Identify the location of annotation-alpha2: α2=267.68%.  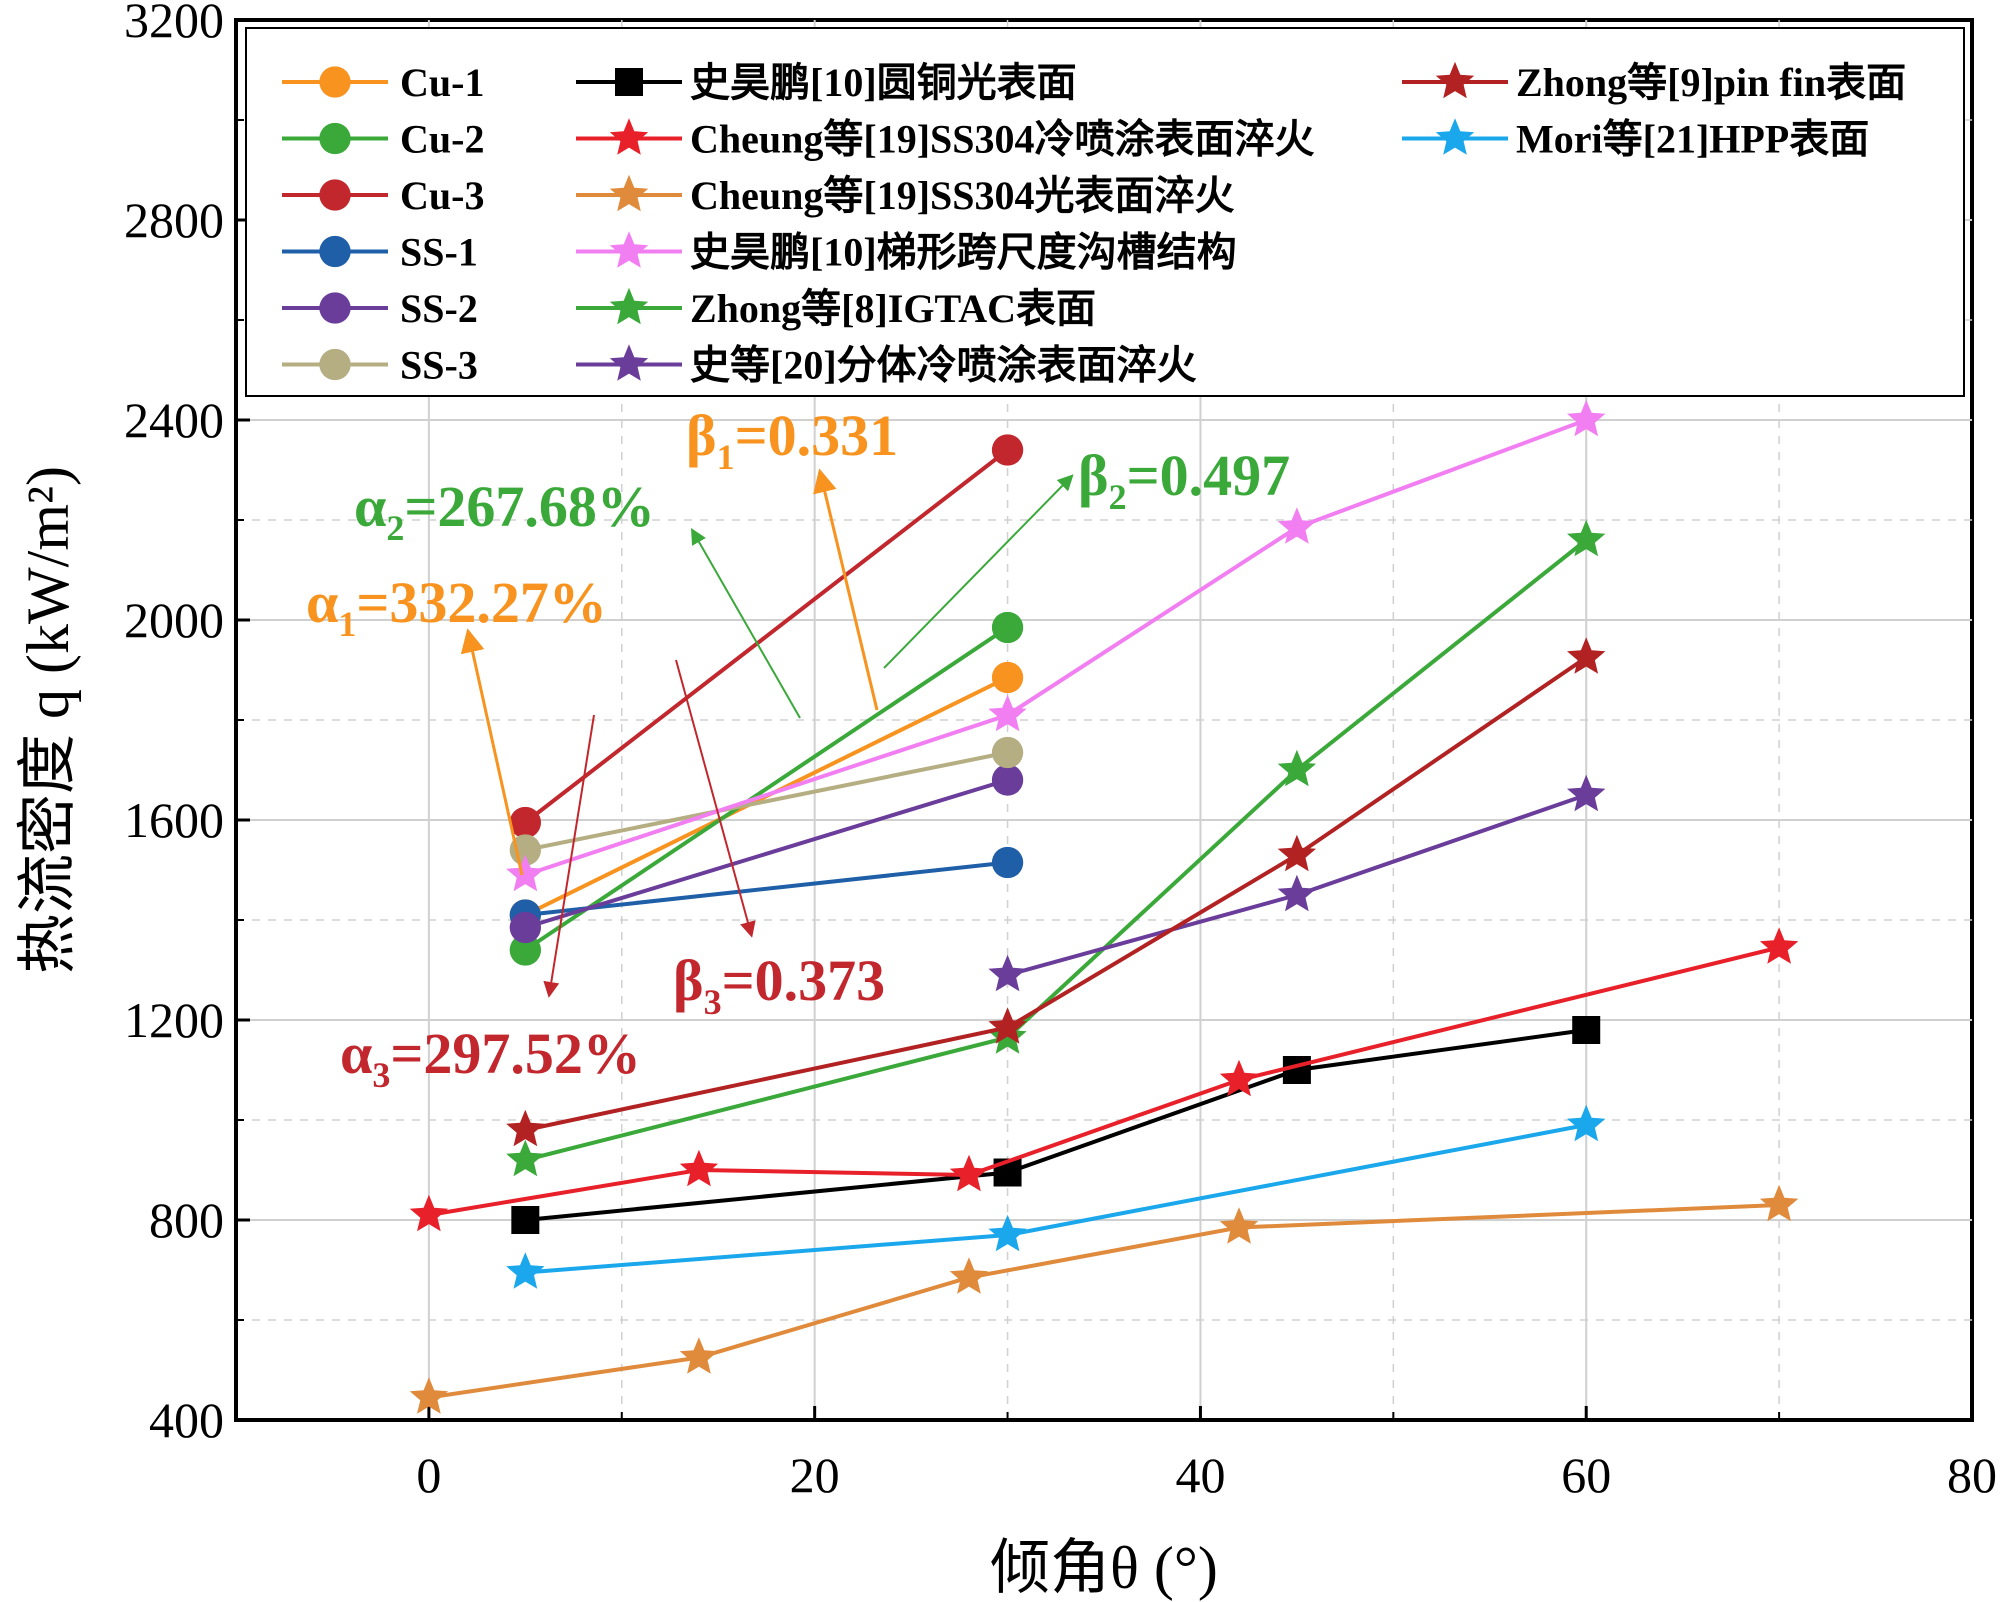
(504, 511).